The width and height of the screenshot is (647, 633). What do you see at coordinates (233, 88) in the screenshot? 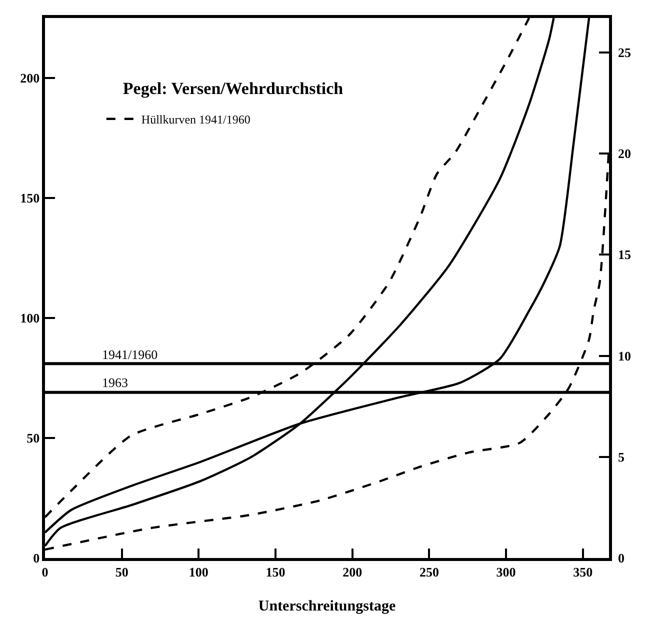
I see `text: Pegel: Versen/Wehrdurchstich` at bounding box center [233, 88].